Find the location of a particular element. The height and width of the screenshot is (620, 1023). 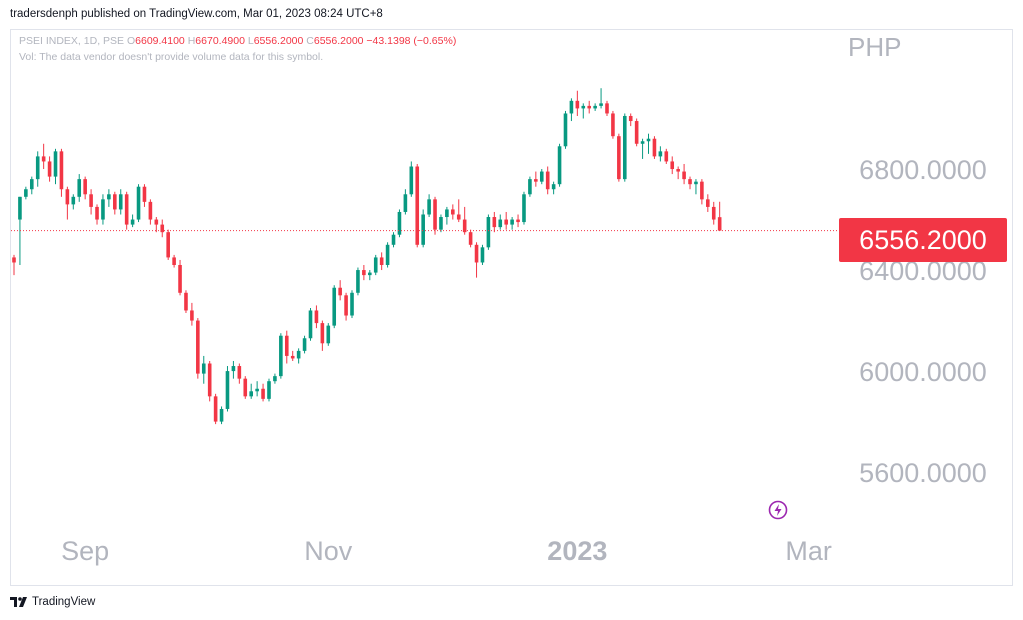

time-tick-label: Sep is located at coordinates (85, 551).